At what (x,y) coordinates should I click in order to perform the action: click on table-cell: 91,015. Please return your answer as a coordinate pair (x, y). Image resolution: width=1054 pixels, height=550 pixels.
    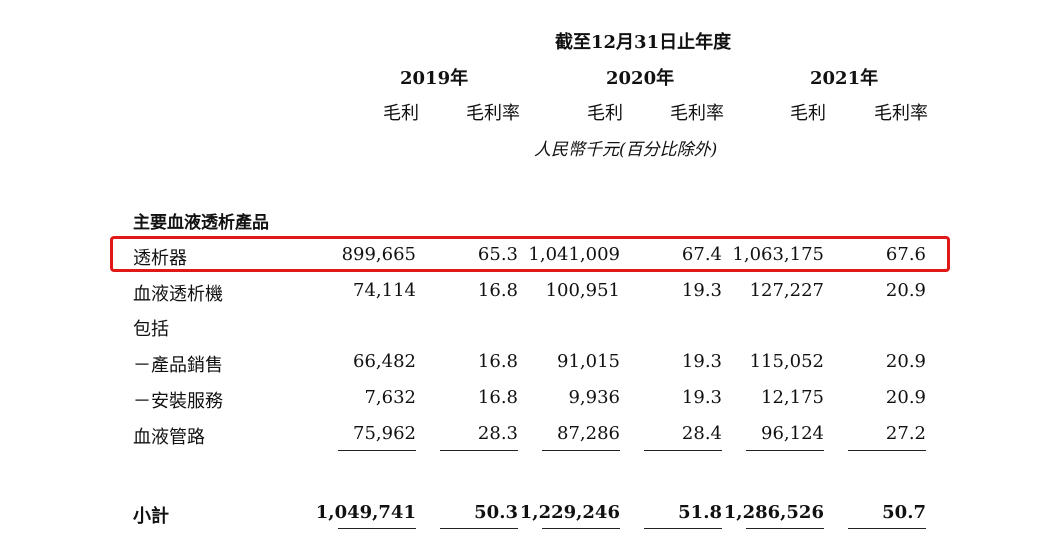
    Looking at the image, I should click on (588, 361).